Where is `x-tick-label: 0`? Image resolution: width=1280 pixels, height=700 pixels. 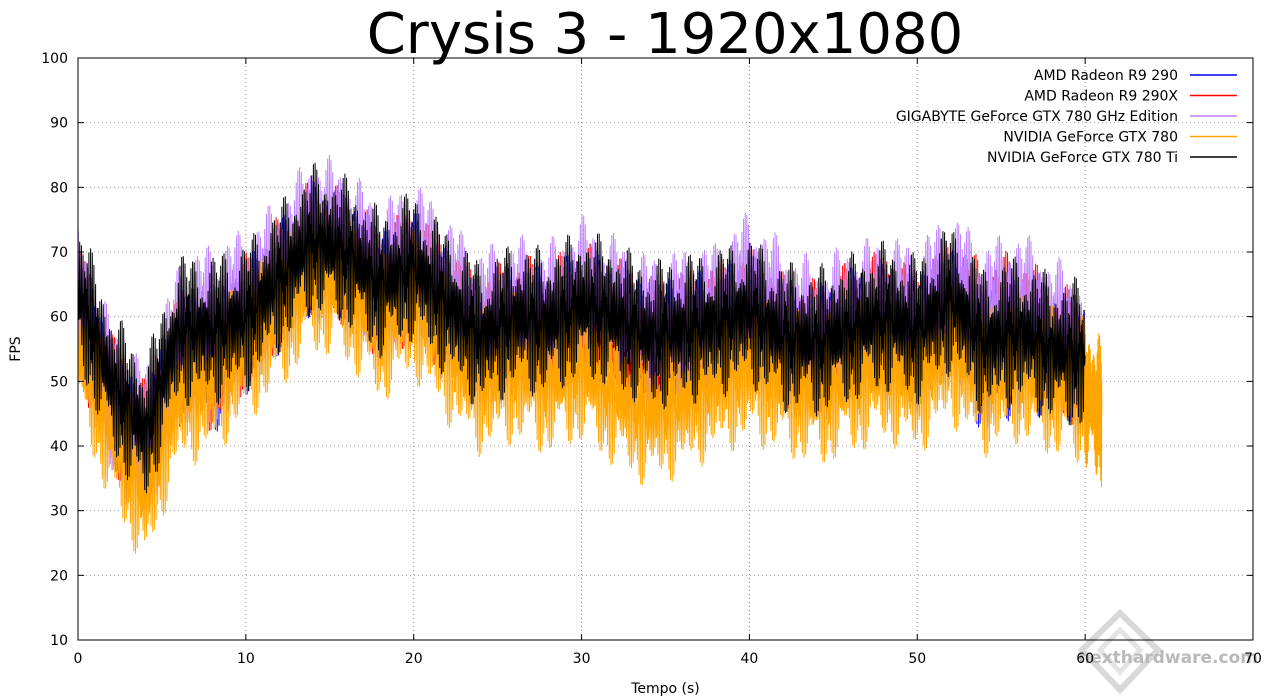 x-tick-label: 0 is located at coordinates (78, 659).